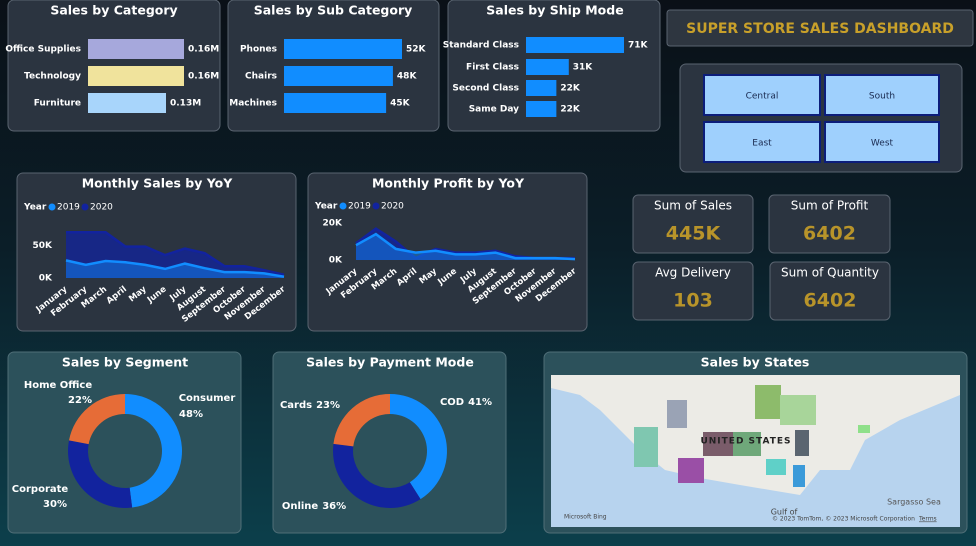 The width and height of the screenshot is (976, 546). Describe the element at coordinates (638, 46) in the screenshot. I see `data-label: 71K` at that location.